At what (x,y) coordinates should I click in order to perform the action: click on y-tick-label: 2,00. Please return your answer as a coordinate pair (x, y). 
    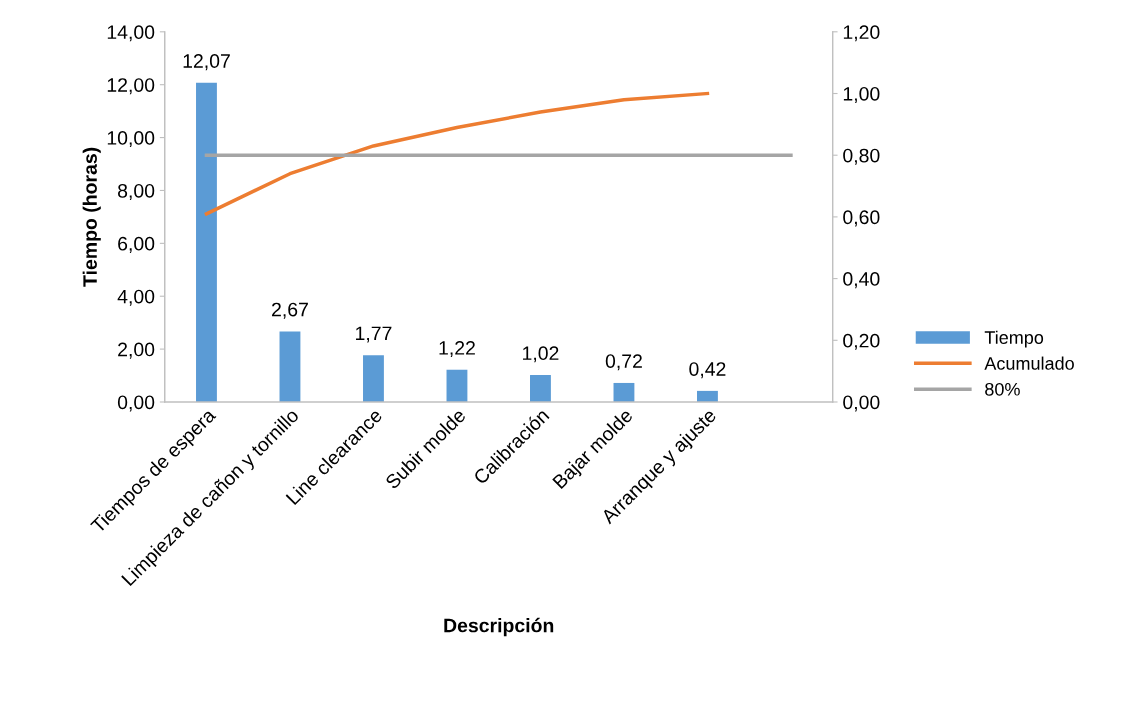
    Looking at the image, I should click on (136, 350).